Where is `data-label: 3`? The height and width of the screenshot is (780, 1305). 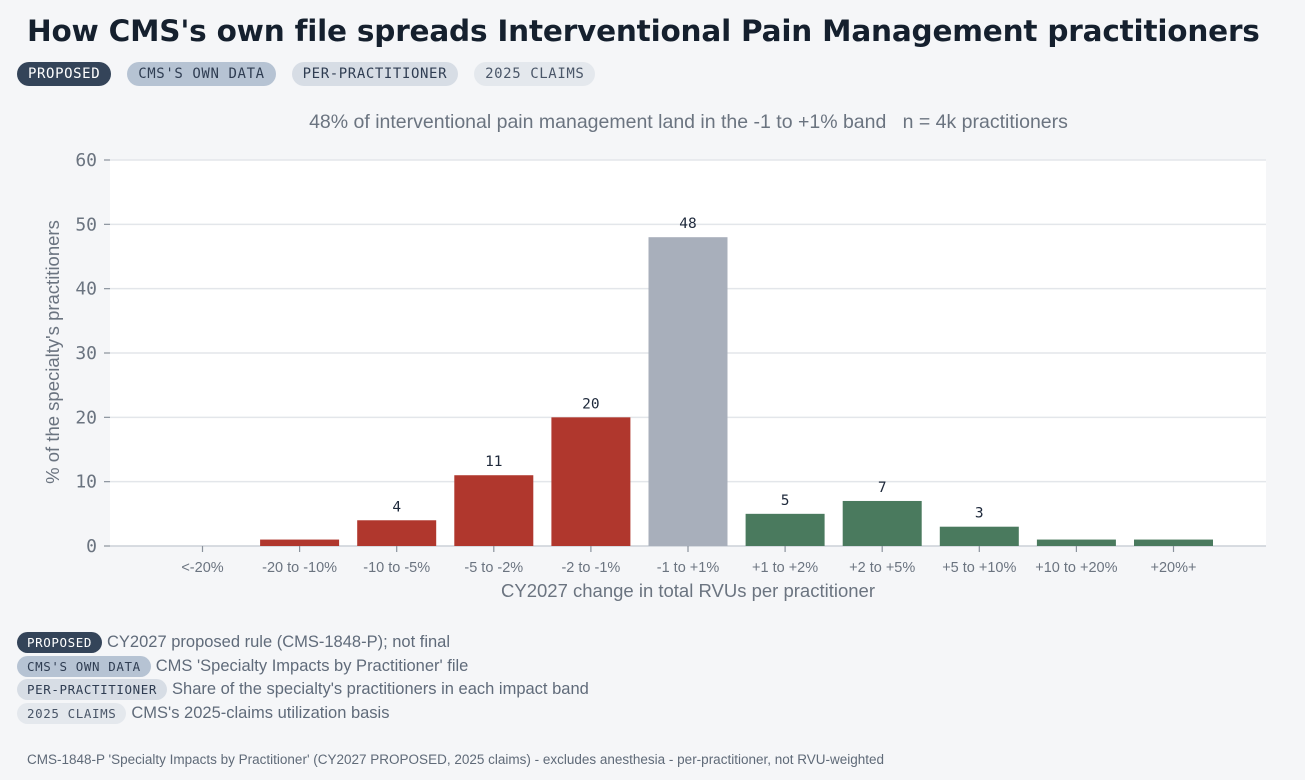 data-label: 3 is located at coordinates (979, 514).